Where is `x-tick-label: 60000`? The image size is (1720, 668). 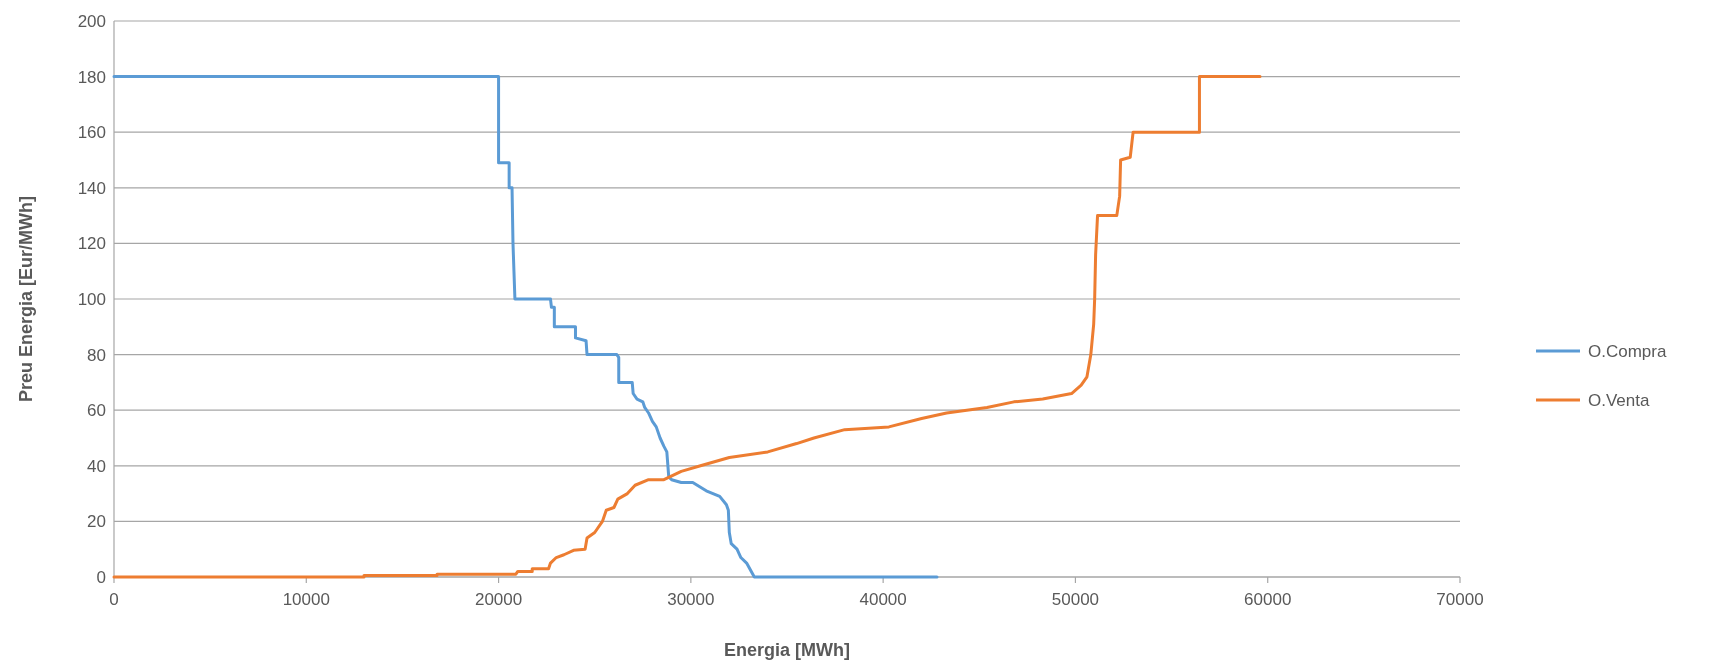
x-tick-label: 60000 is located at coordinates (1268, 599).